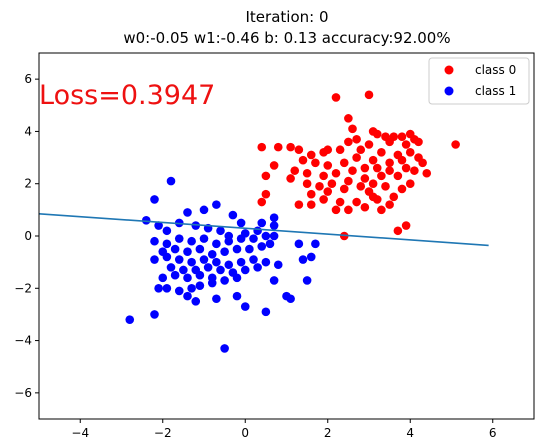 The image size is (544, 447). I want to click on y-tick-label: 0, so click(28, 236).